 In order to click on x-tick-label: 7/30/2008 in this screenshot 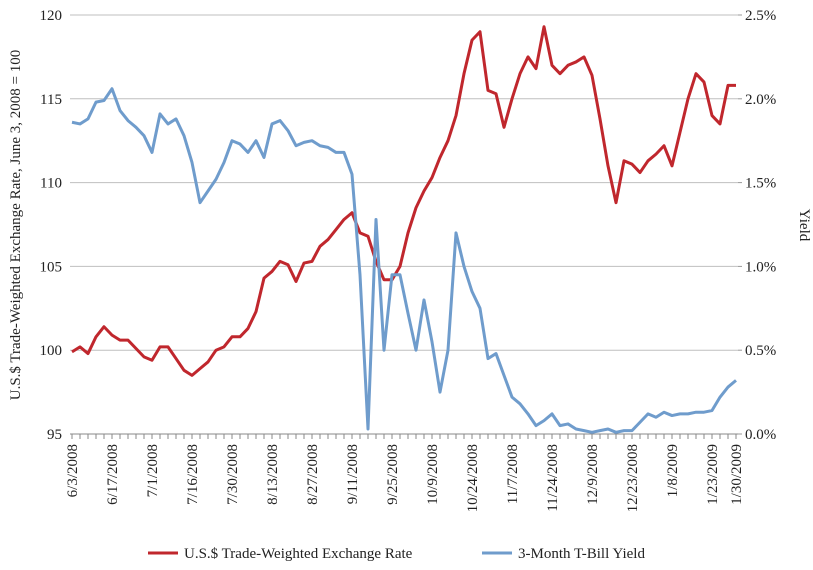, I will do `click(233, 474)`.